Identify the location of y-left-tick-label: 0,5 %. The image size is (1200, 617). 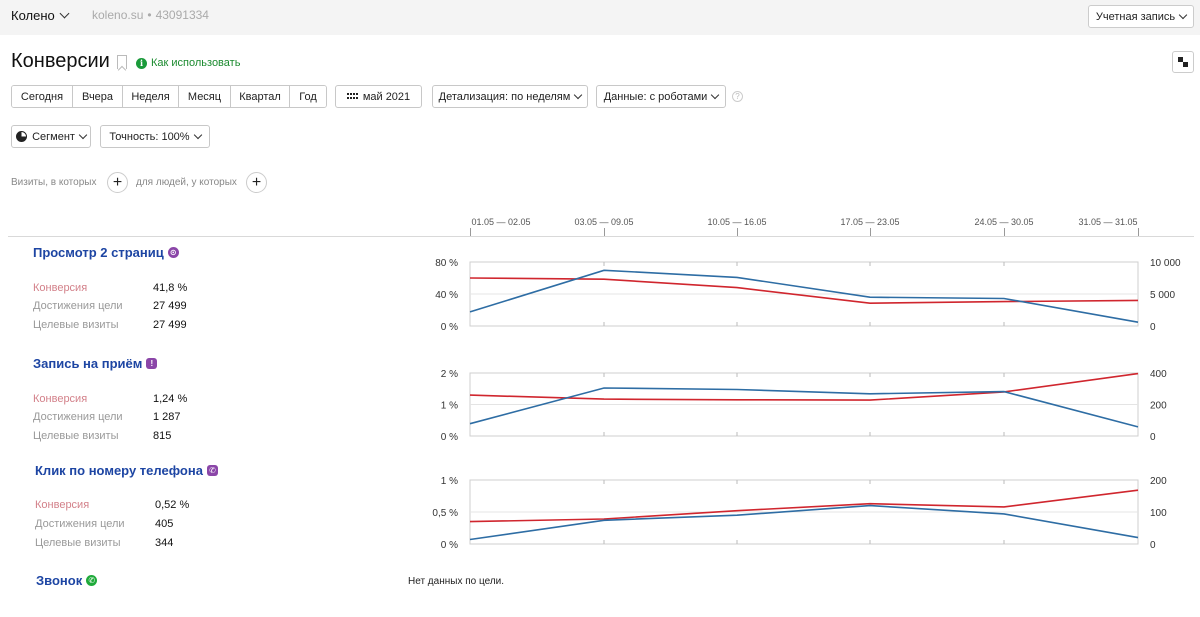
(445, 513).